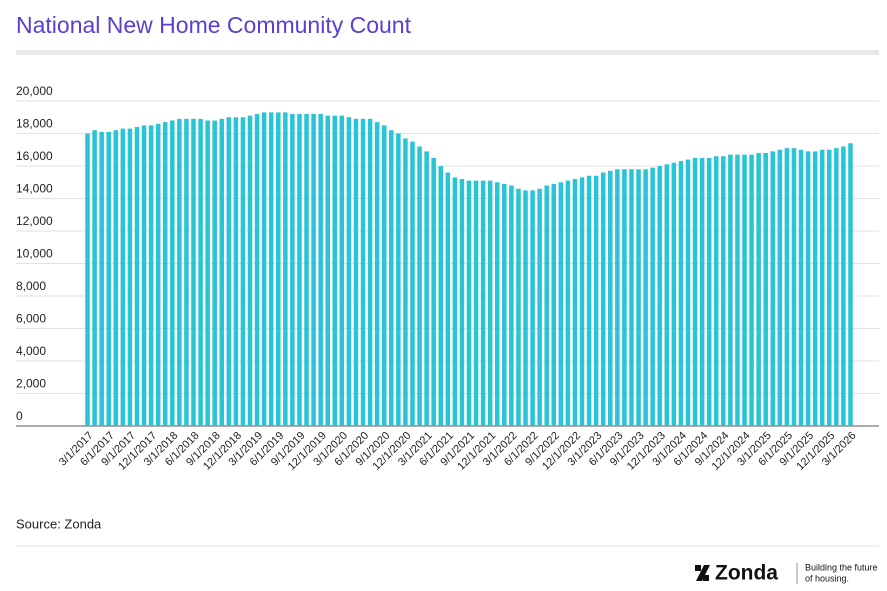 Image resolution: width=887 pixels, height=591 pixels. I want to click on y-tick-label: 8,000, so click(31, 286).